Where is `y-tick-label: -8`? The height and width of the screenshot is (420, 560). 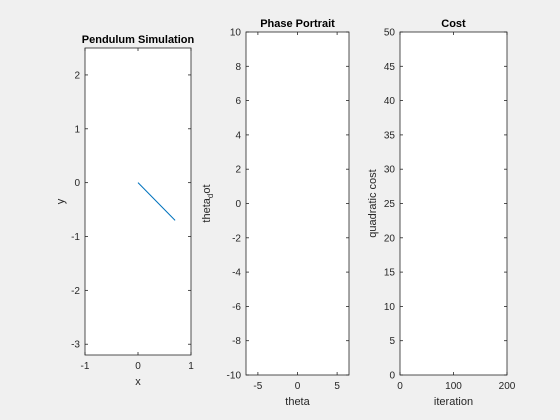
y-tick-label: -8 is located at coordinates (236, 341).